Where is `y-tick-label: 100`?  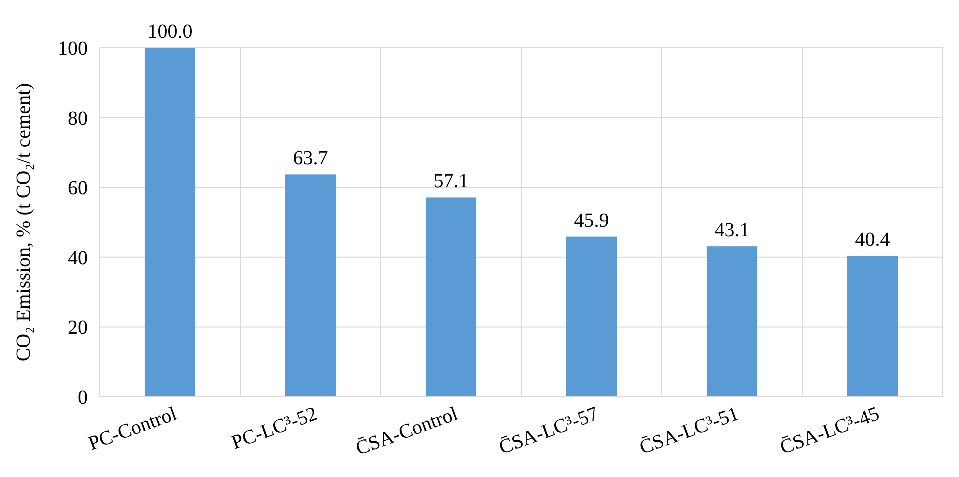
y-tick-label: 100 is located at coordinates (73, 49).